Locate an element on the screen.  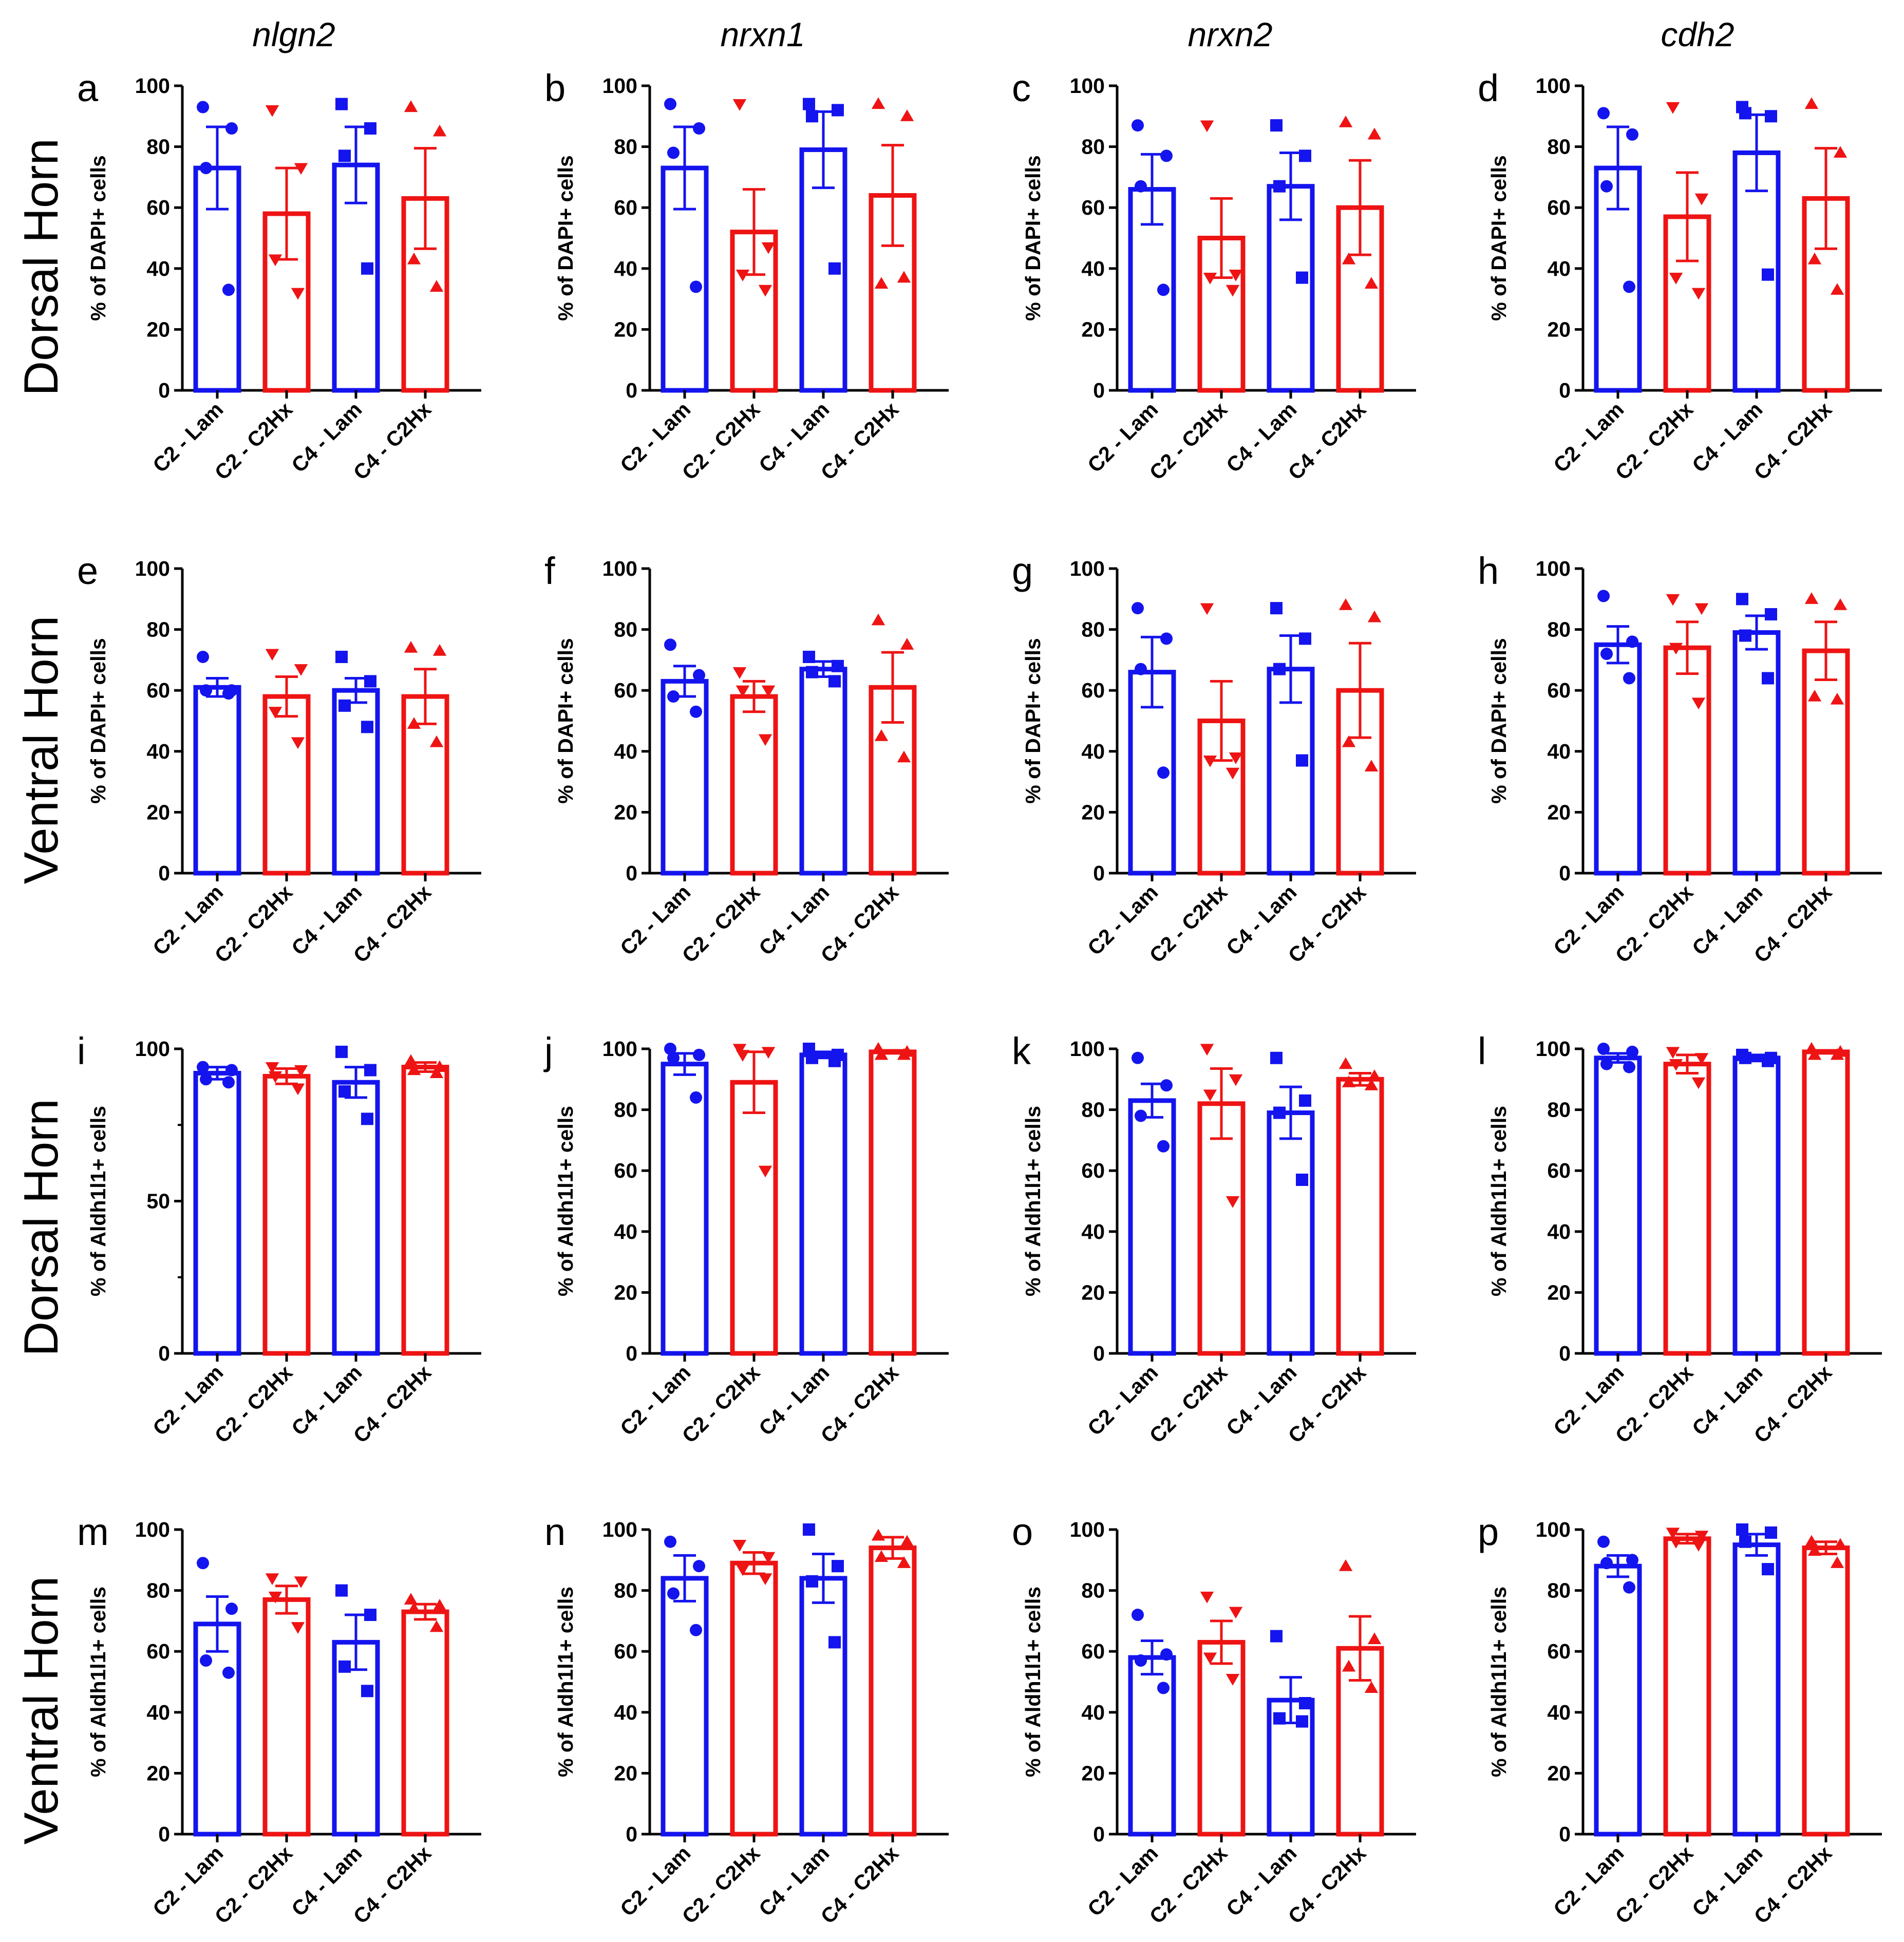
column-title-cdh2: cdh2 is located at coordinates (1697, 34).